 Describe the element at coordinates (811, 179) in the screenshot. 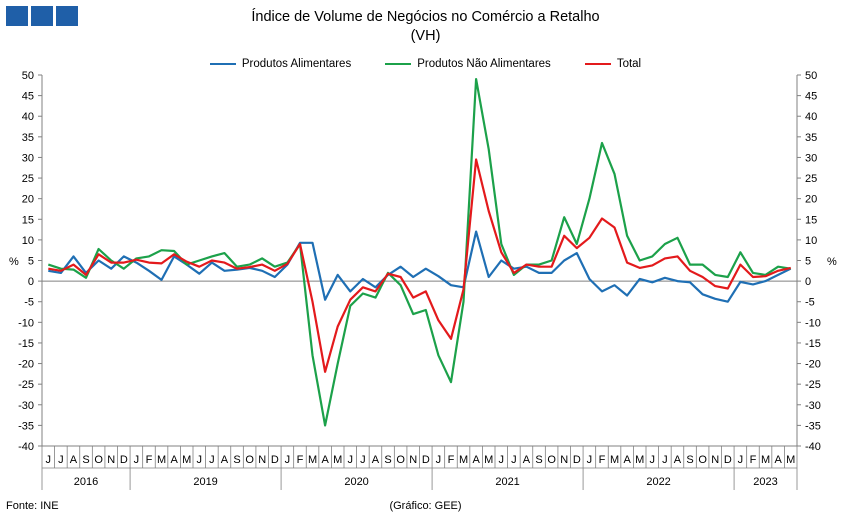

I see `y-tick-label: 25` at that location.